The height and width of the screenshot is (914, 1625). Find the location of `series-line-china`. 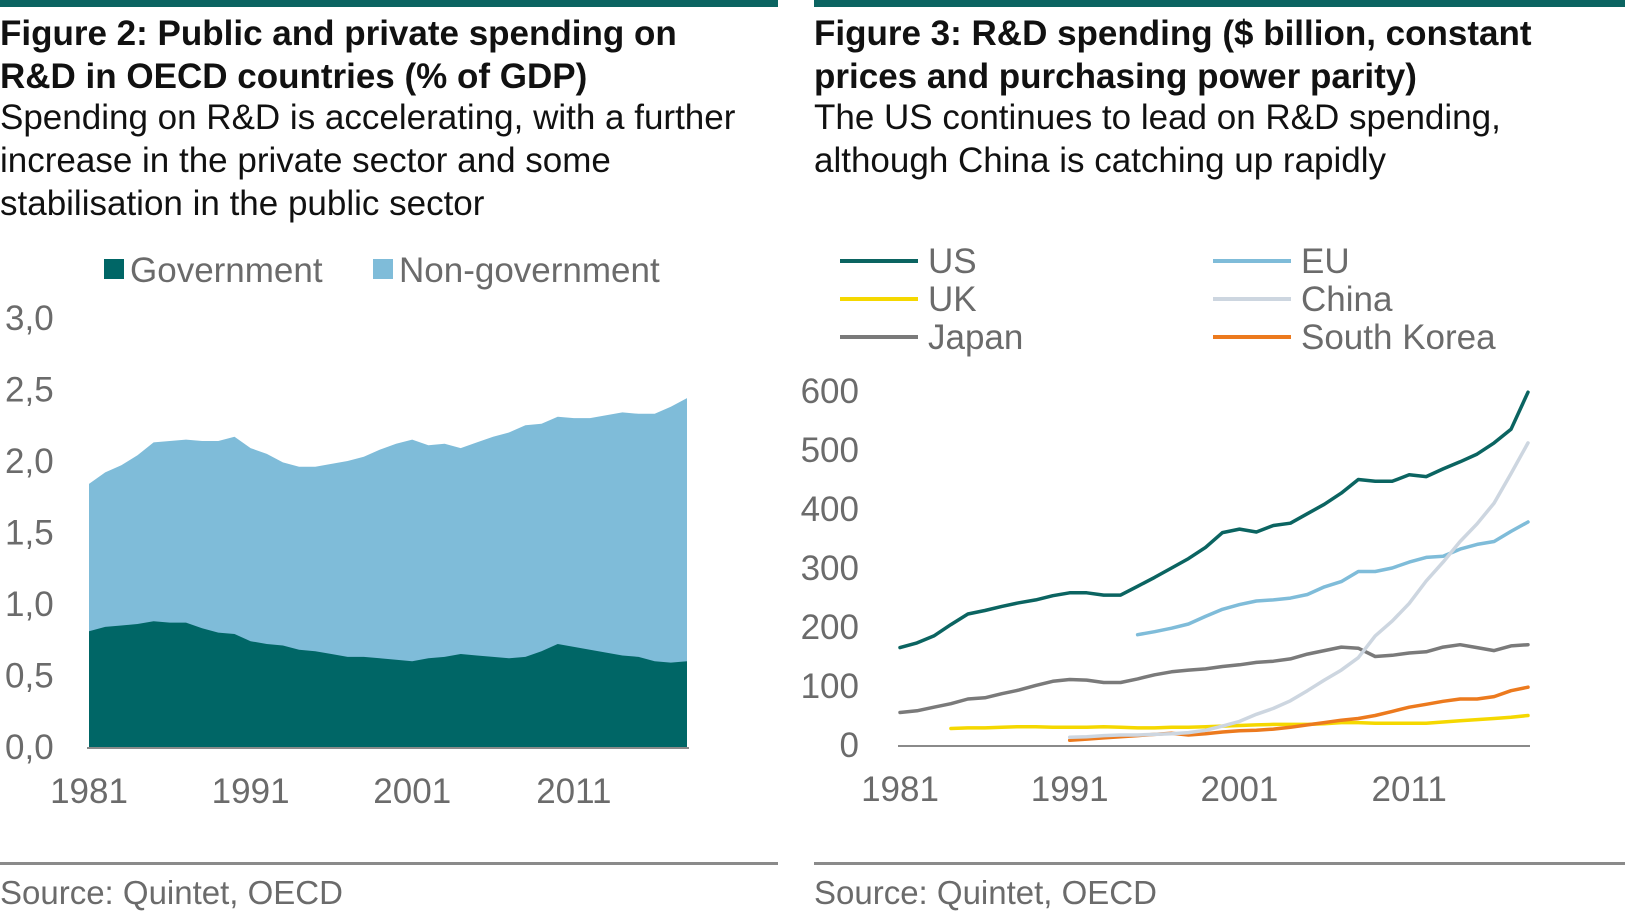

series-line-china is located at coordinates (1298, 590).